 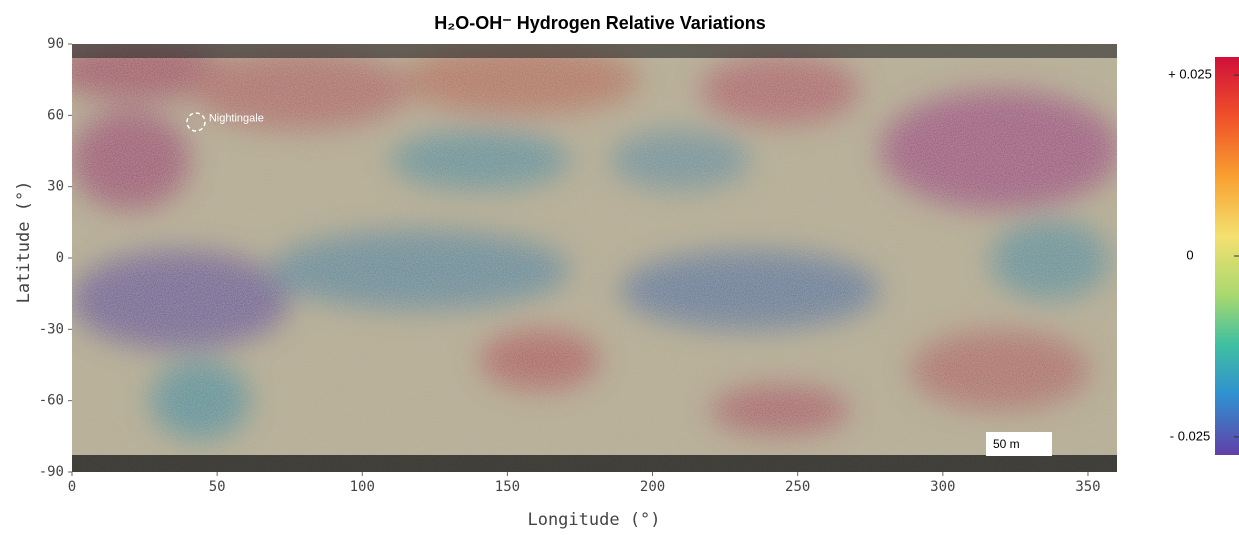 I want to click on colorbar-tick-label: 0, so click(x=1189, y=254).